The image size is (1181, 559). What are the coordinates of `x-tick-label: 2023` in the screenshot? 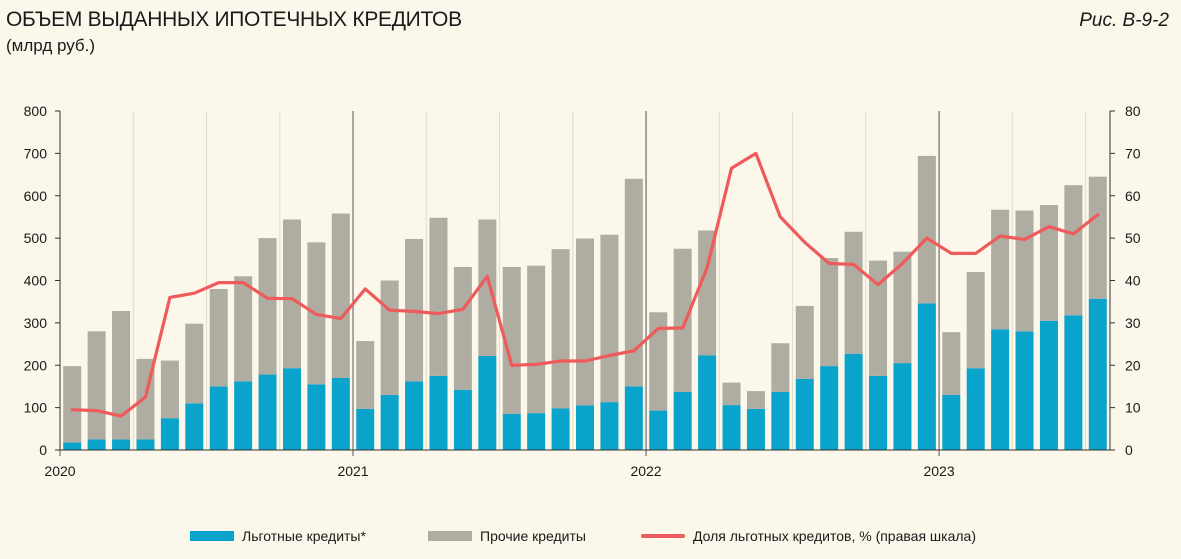 It's located at (938, 471).